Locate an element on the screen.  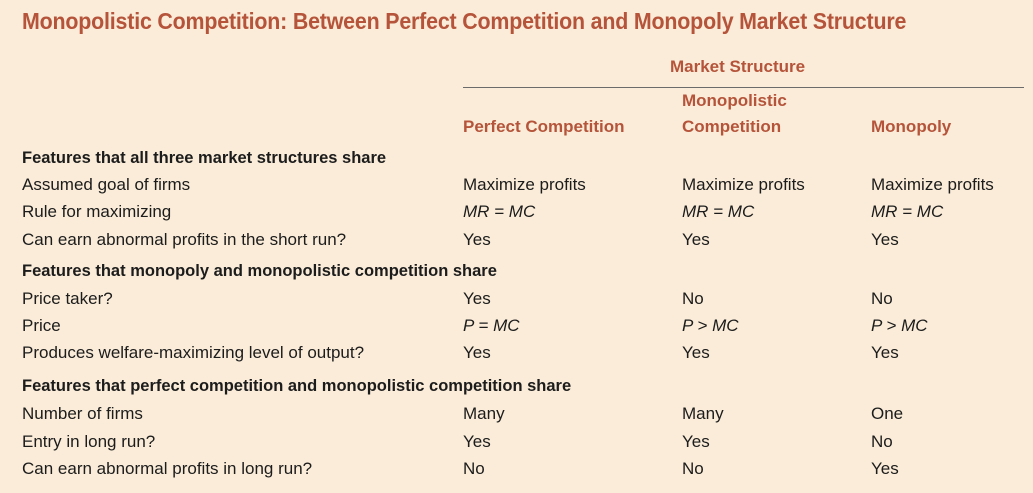
cell-monopoly: MR = MC is located at coordinates (907, 211).